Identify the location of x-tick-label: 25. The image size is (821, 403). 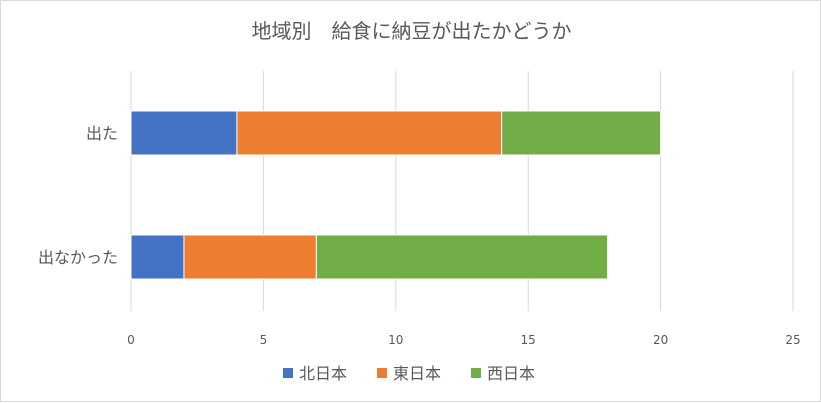
(792, 340).